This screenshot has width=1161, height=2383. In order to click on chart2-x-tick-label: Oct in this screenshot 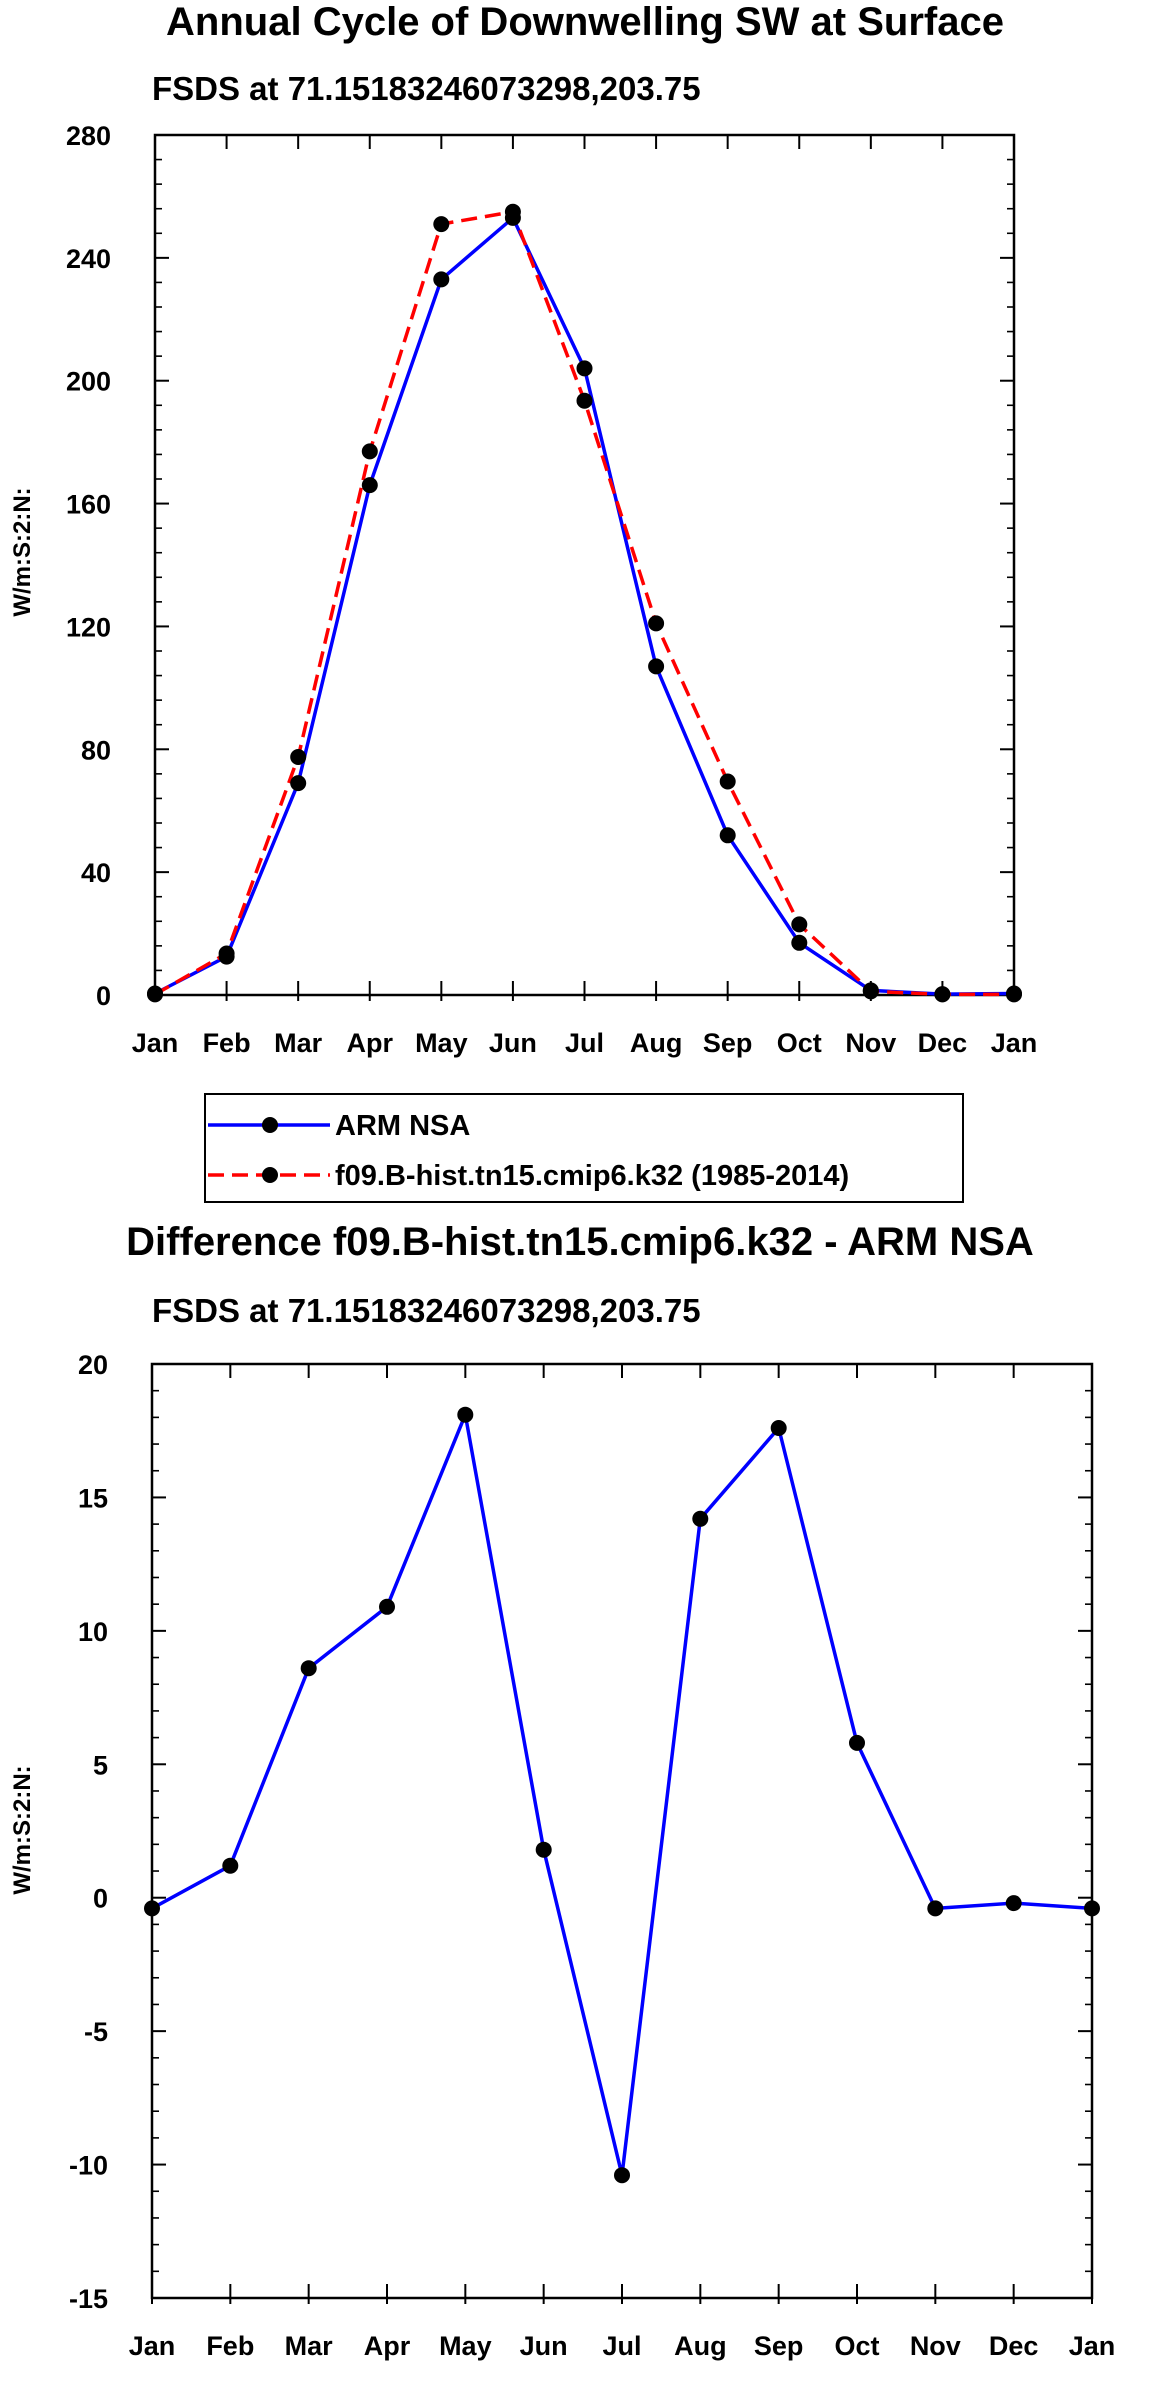, I will do `click(856, 2346)`.